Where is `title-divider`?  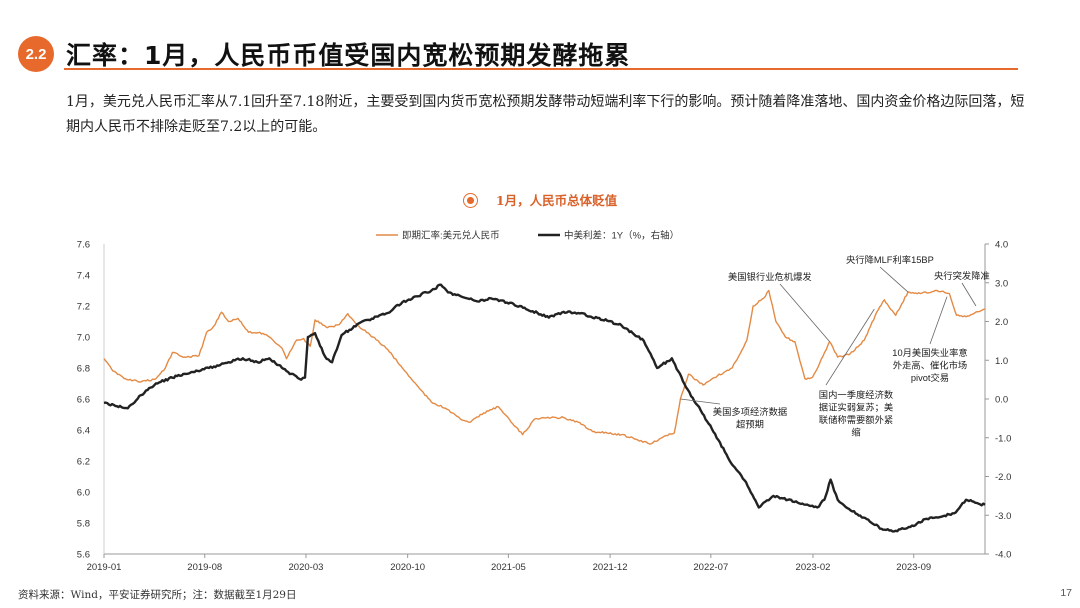
title-divider is located at coordinates (541, 69).